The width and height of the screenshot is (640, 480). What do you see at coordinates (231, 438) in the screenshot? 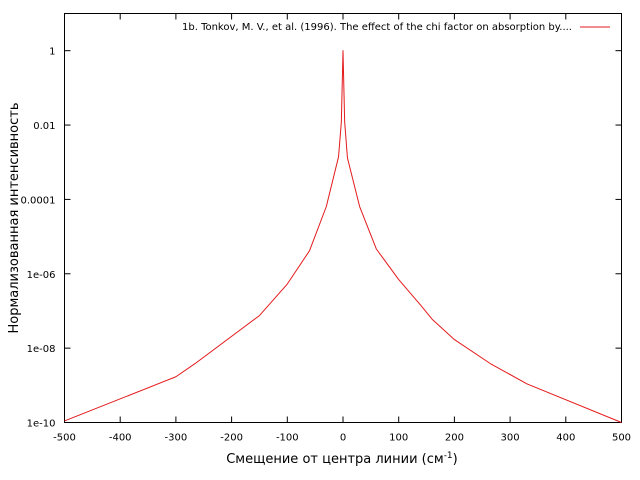
I see `x-tick-label: -200` at bounding box center [231, 438].